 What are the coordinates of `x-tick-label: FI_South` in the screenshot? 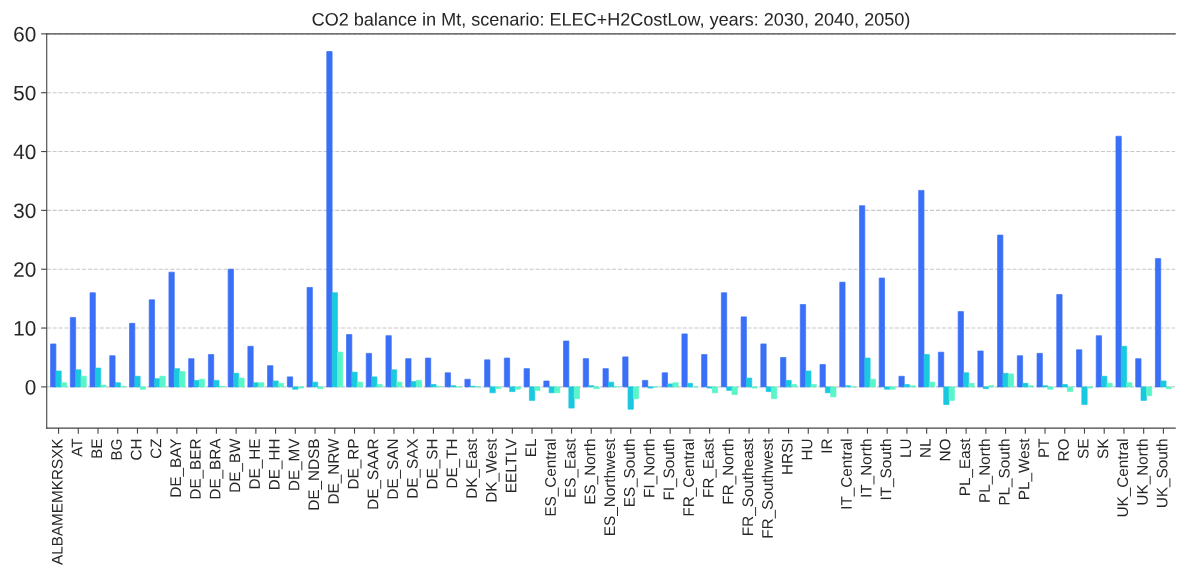 It's located at (670, 469).